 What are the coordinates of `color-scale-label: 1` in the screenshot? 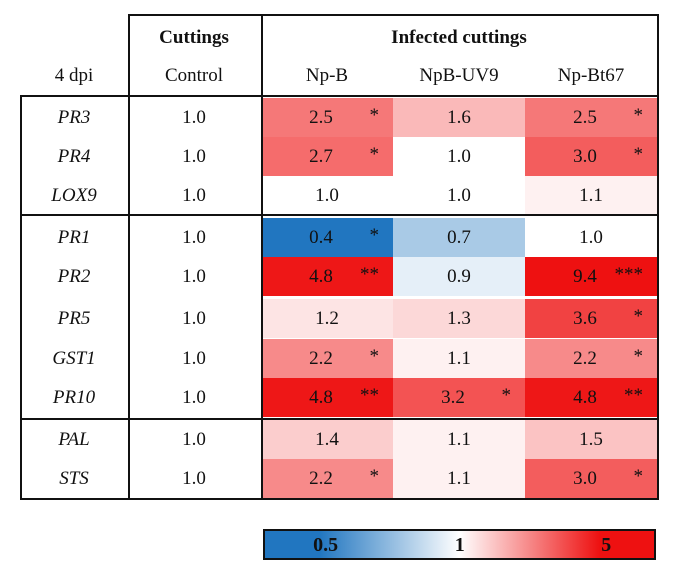 It's located at (459, 545).